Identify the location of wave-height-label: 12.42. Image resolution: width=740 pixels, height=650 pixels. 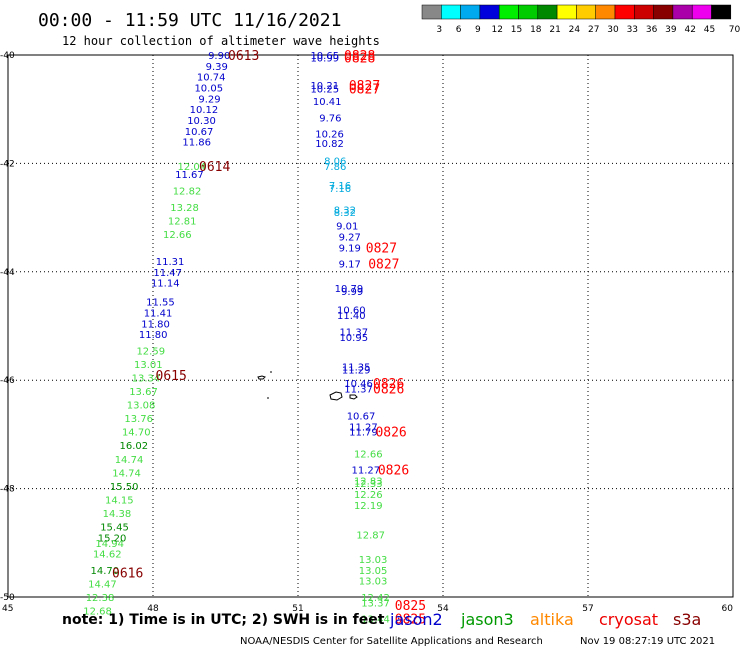
(375, 598).